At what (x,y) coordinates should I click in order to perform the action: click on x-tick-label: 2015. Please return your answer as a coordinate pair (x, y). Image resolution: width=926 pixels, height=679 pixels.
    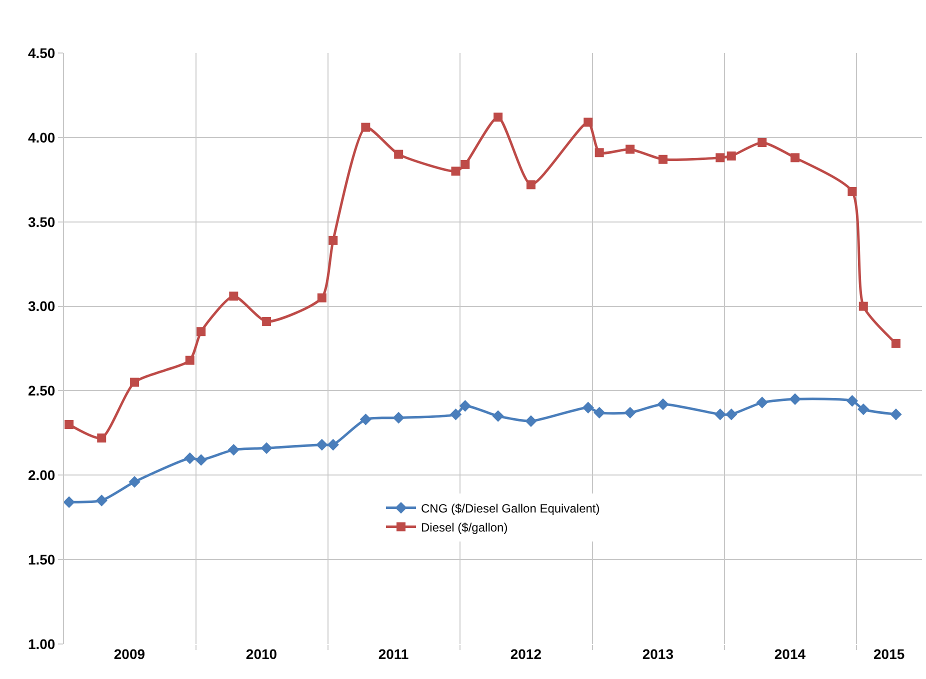
    Looking at the image, I should click on (889, 654).